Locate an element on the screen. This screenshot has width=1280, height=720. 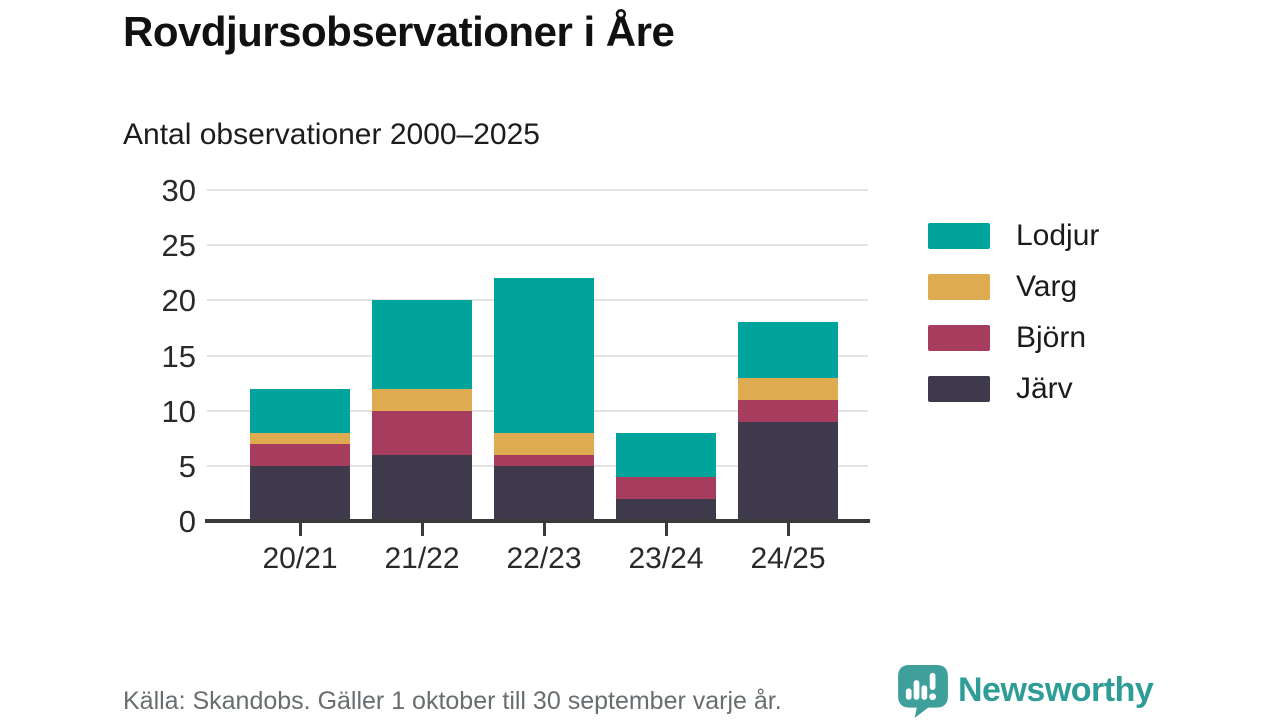
bar-segment-22-23-lodjur is located at coordinates (544, 355).